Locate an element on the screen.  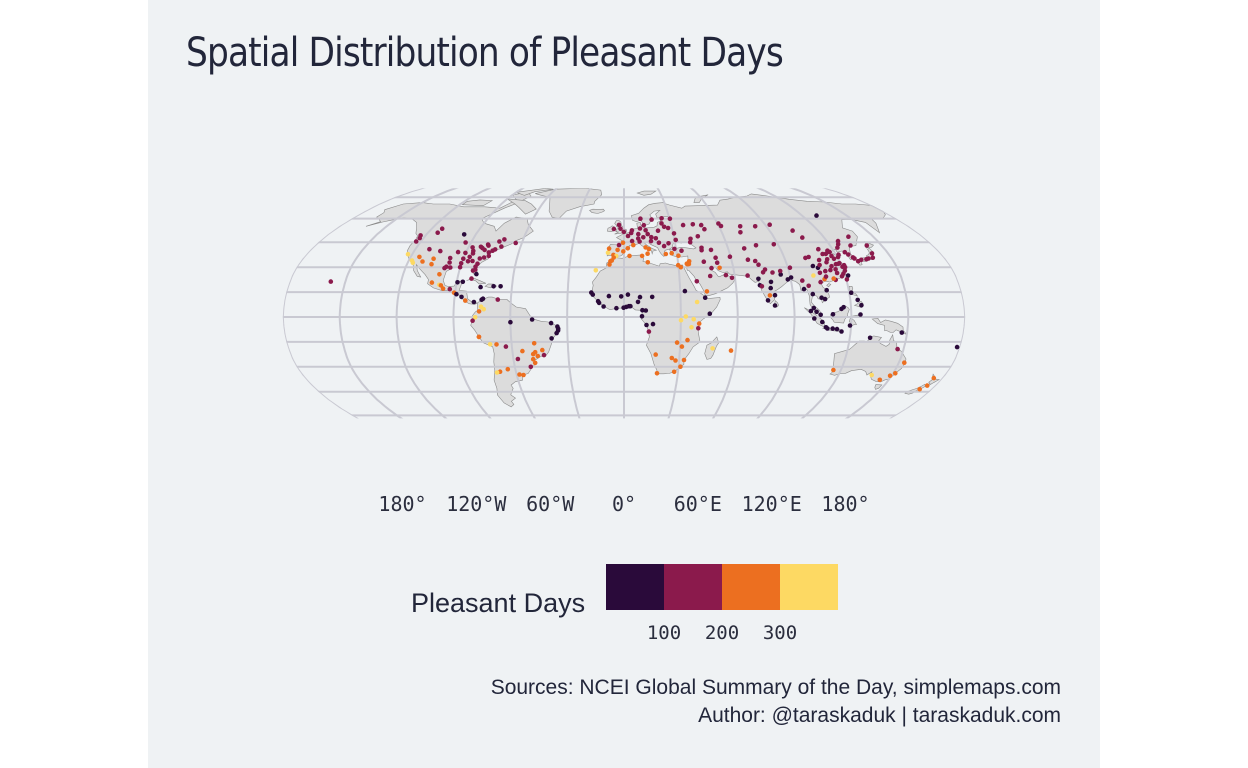
land-north-america is located at coordinates (449, 248).